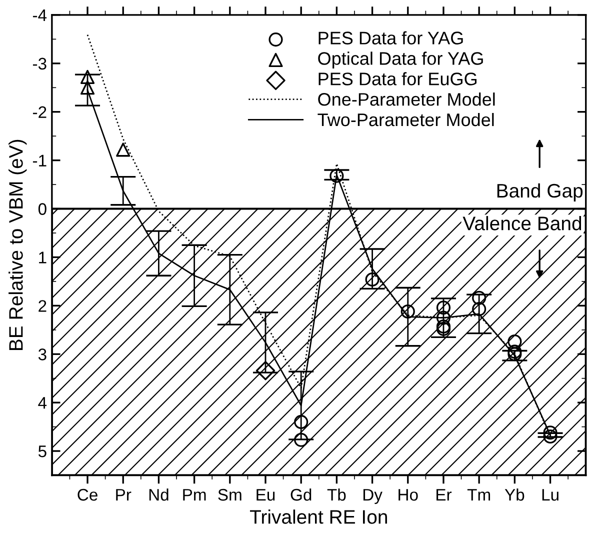 The image size is (590, 534). Describe the element at coordinates (390, 37) in the screenshot. I see `legend-label: PES Data for YAG` at that location.